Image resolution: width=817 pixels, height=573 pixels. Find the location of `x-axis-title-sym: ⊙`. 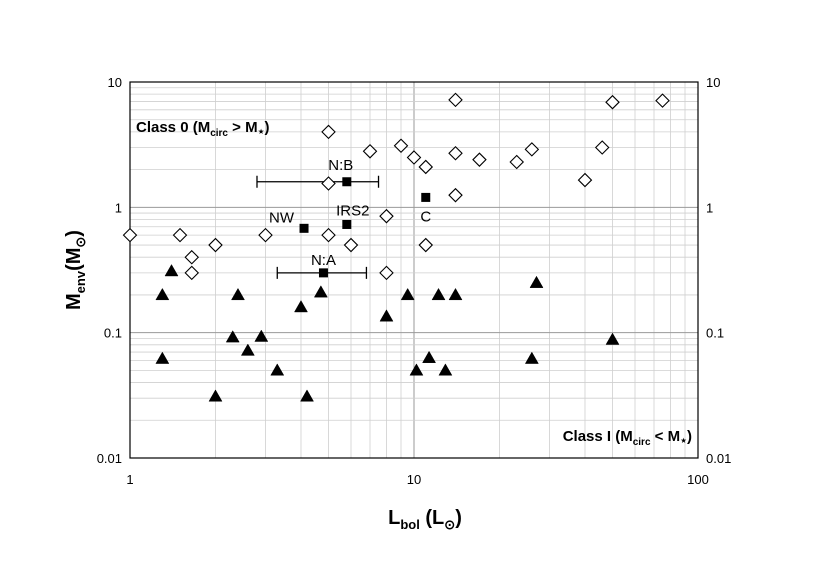

x-axis-title-sym: ⊙ is located at coordinates (449, 524).